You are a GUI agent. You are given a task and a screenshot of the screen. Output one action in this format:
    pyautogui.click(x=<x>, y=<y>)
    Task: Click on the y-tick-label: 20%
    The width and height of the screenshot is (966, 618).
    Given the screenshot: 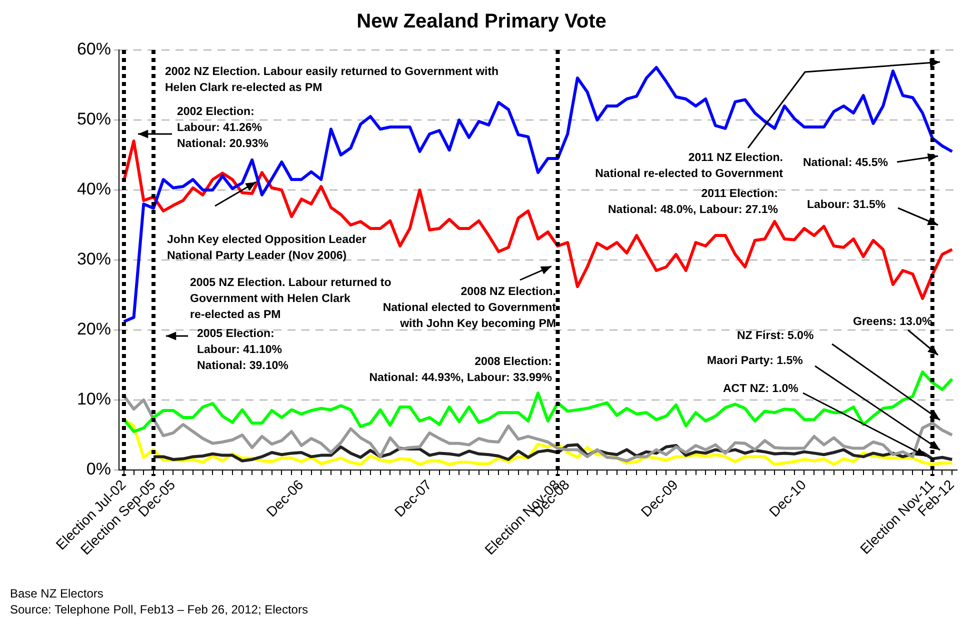 What is the action you would take?
    pyautogui.click(x=93, y=329)
    